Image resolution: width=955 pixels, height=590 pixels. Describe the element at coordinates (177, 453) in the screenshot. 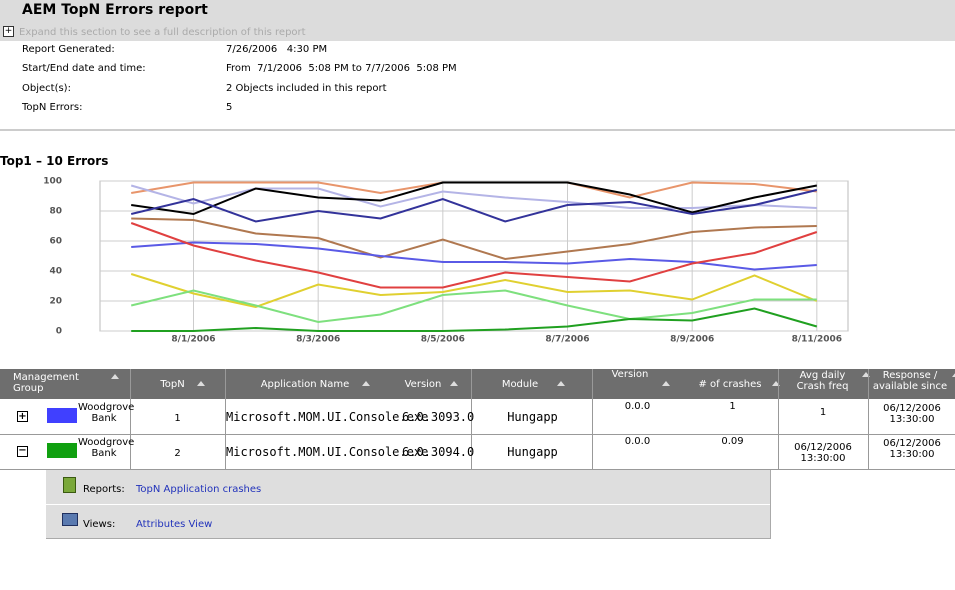

I see `cell: 2` at that location.